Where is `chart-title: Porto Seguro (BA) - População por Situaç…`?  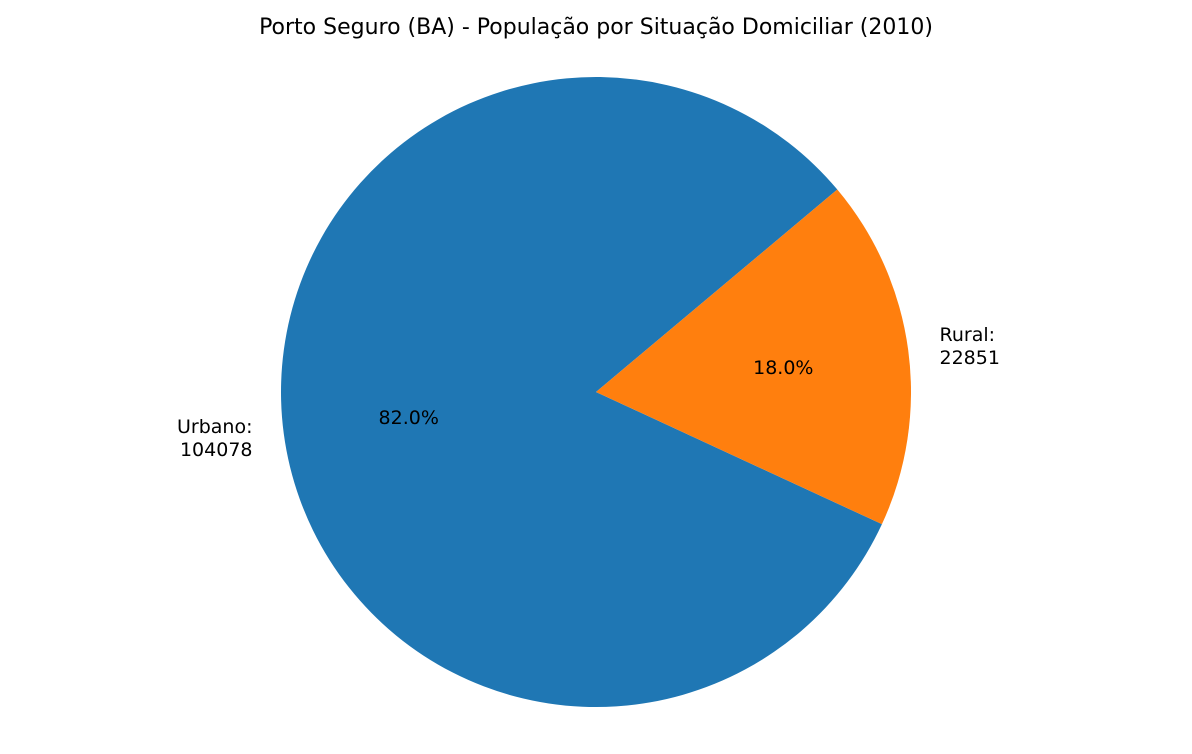 chart-title: Porto Seguro (BA) - População por Situaç… is located at coordinates (596, 27).